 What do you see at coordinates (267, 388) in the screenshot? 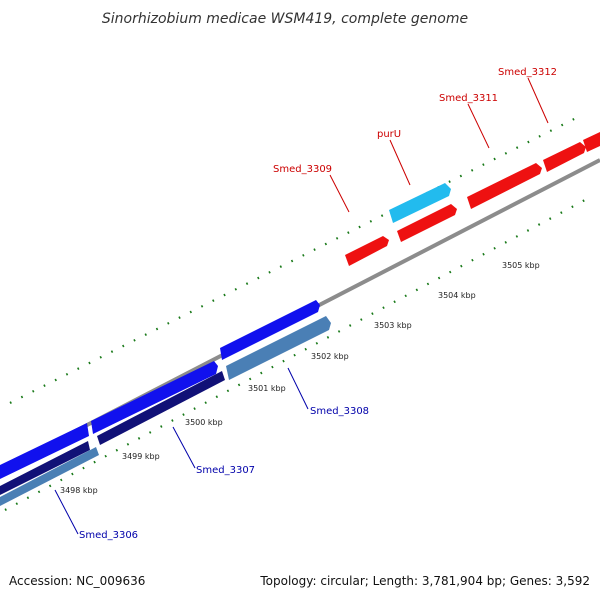
I see `kbp-label: 3501 kbp` at bounding box center [267, 388].